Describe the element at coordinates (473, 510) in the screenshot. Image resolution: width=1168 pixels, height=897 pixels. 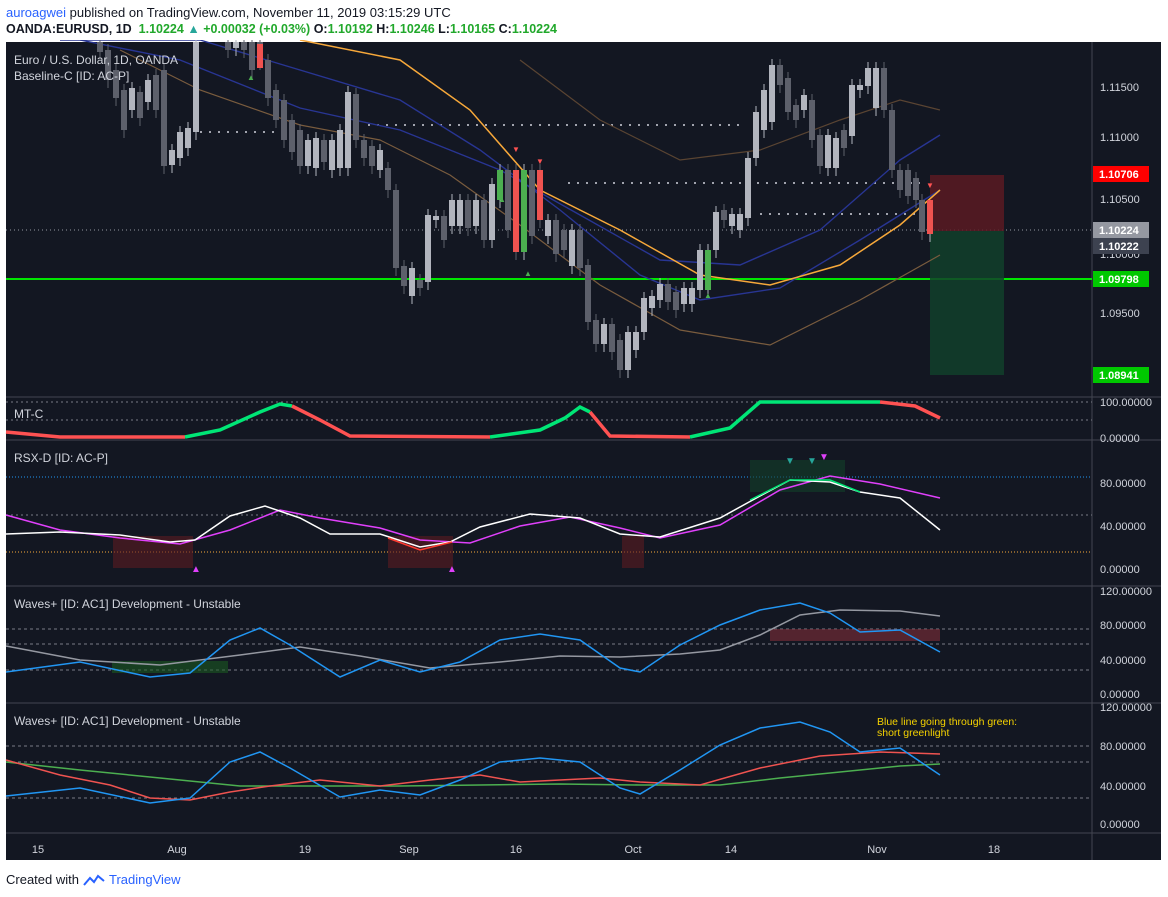
I see `rsx-signal-line` at that location.